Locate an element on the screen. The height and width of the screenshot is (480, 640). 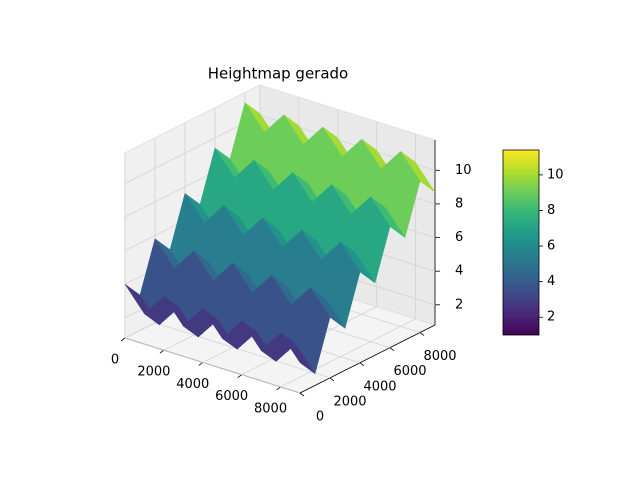
y-tick-label: 0 is located at coordinates (320, 417).